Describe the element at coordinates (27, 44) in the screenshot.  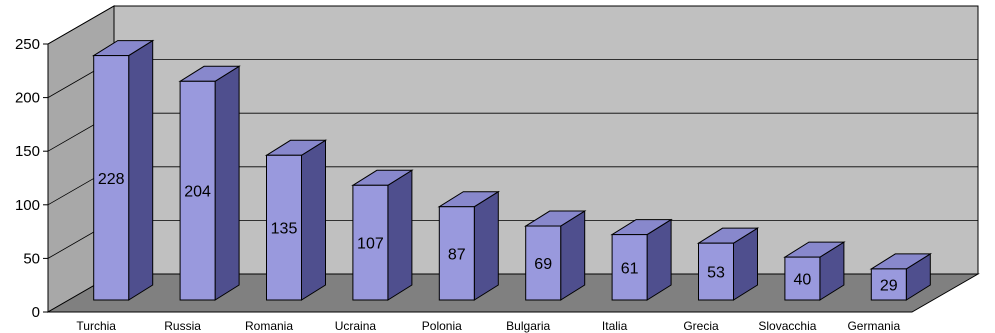
I see `y-tick-label: 250` at that location.